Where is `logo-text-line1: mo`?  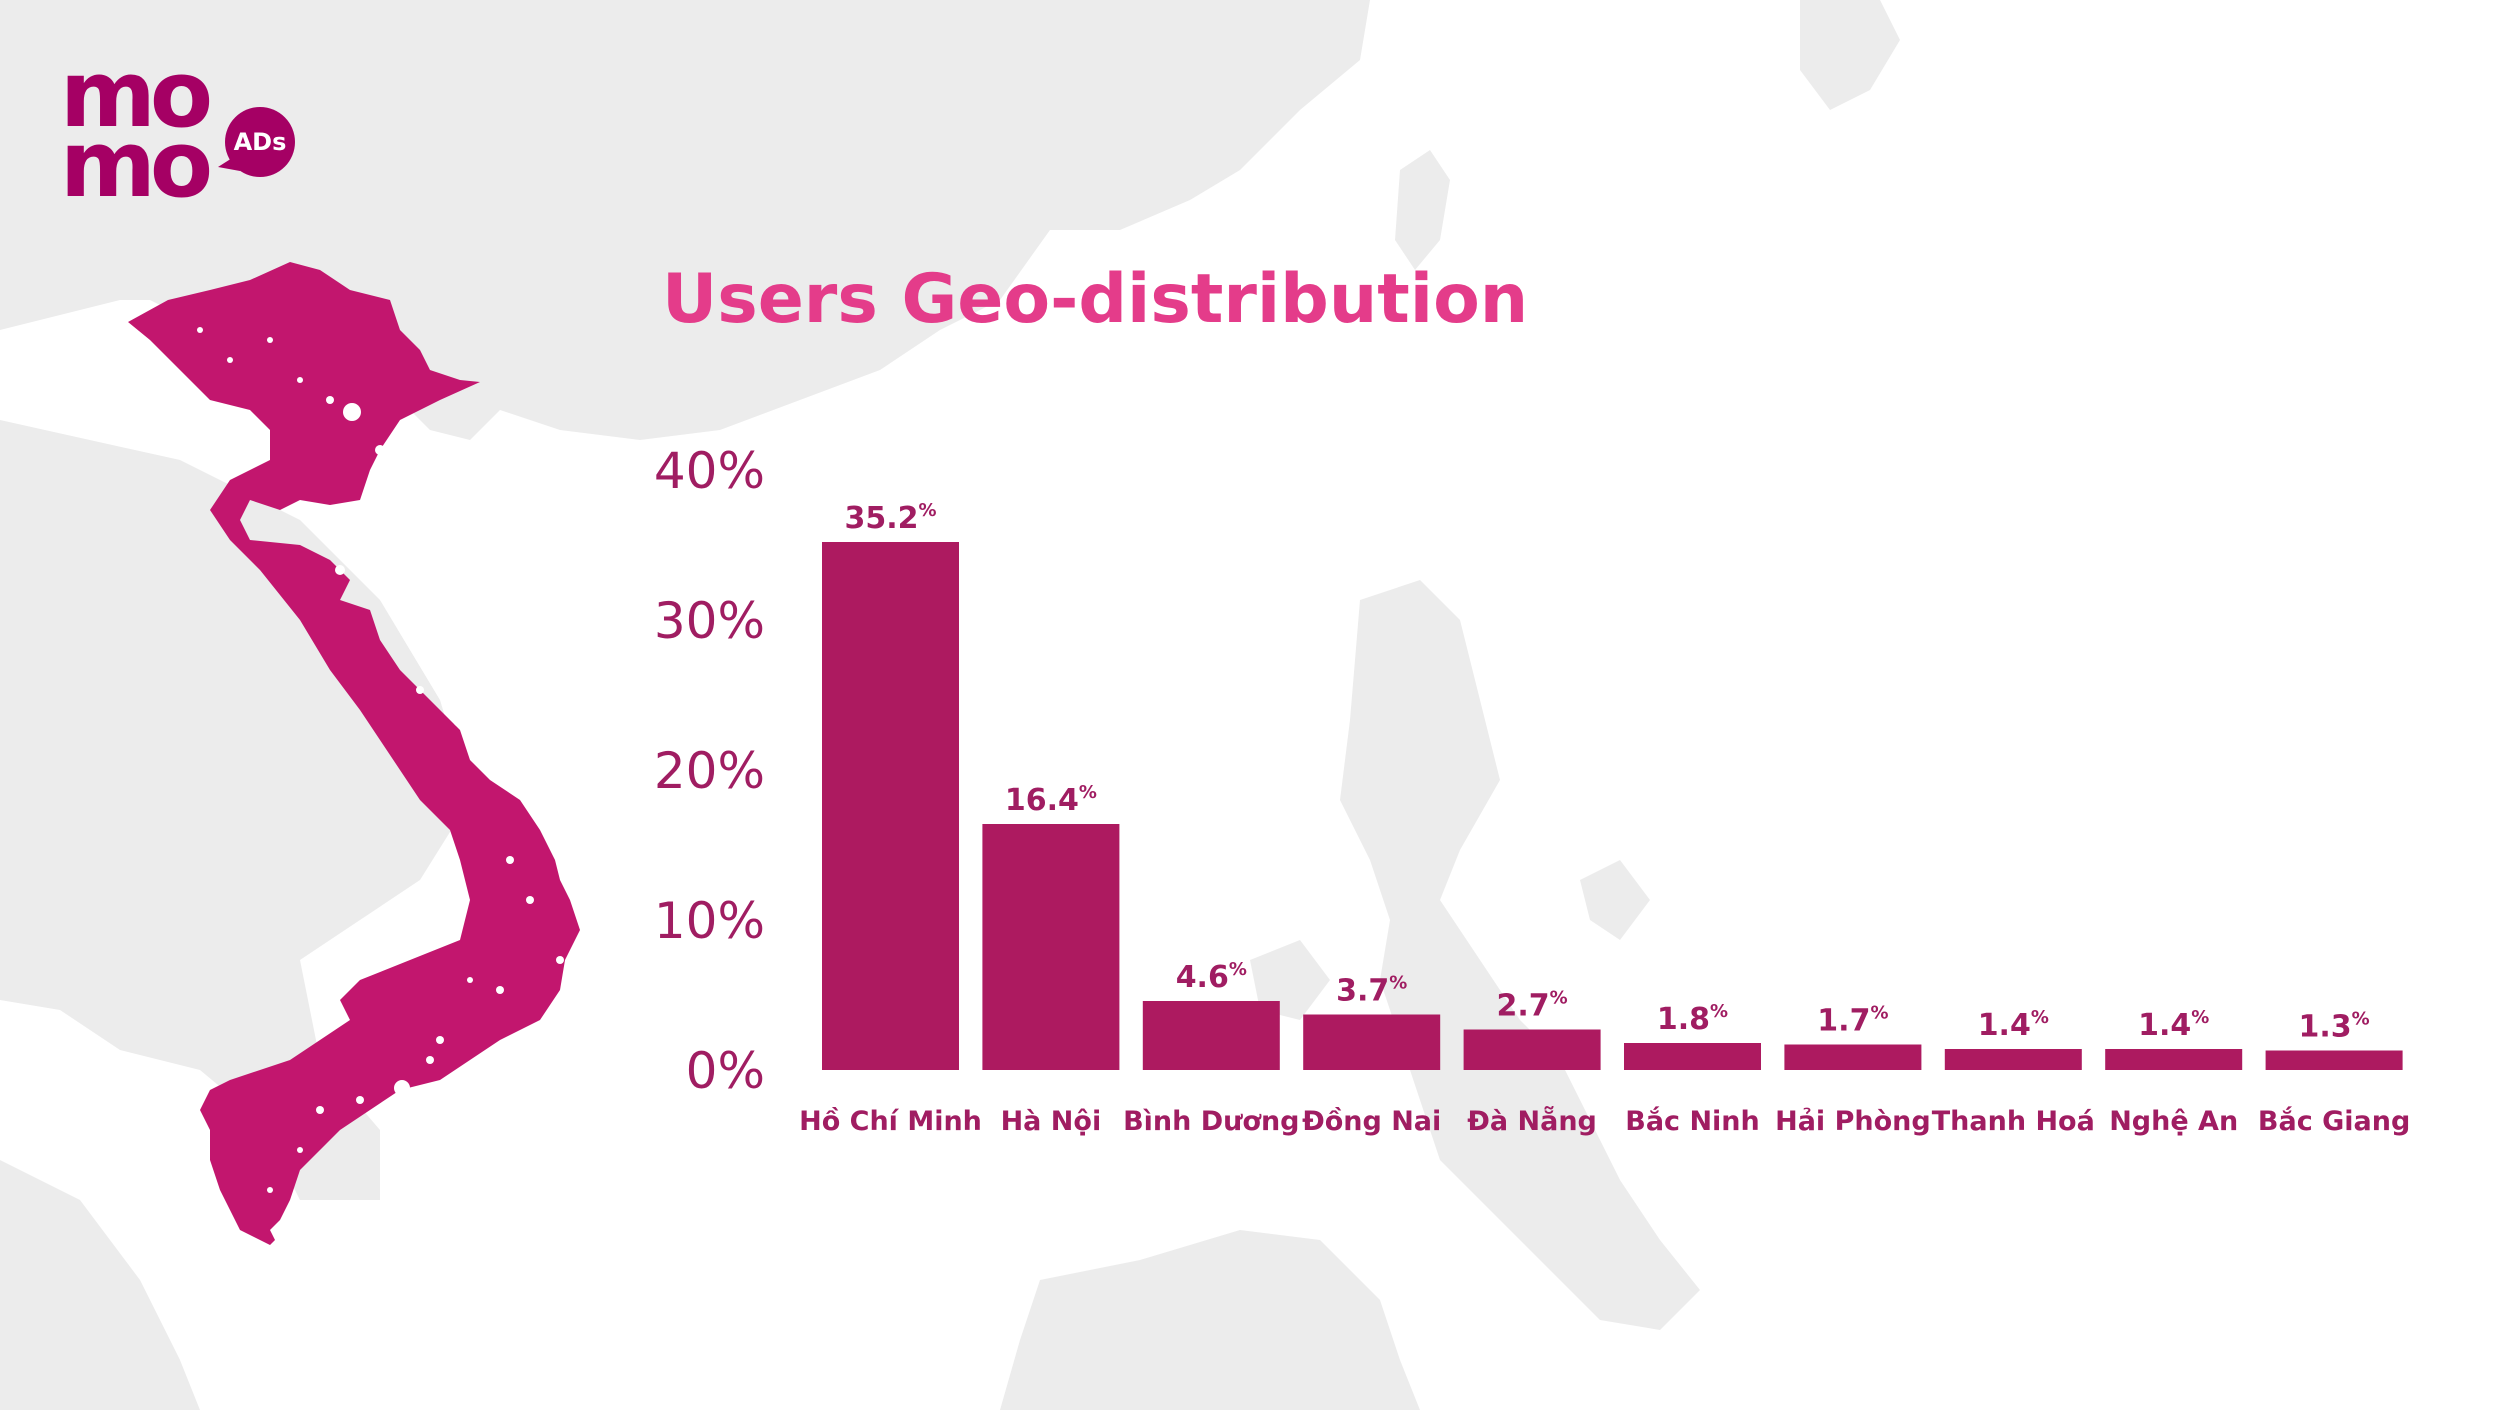 logo-text-line1: mo is located at coordinates (136, 94).